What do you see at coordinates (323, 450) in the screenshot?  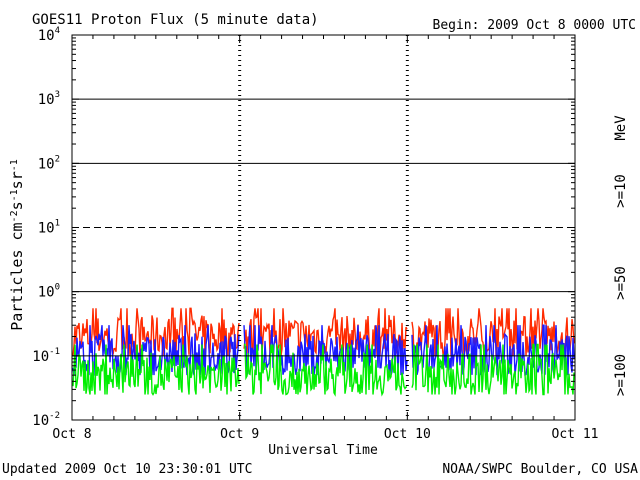 I see `x-axis-label: Universal Time` at bounding box center [323, 450].